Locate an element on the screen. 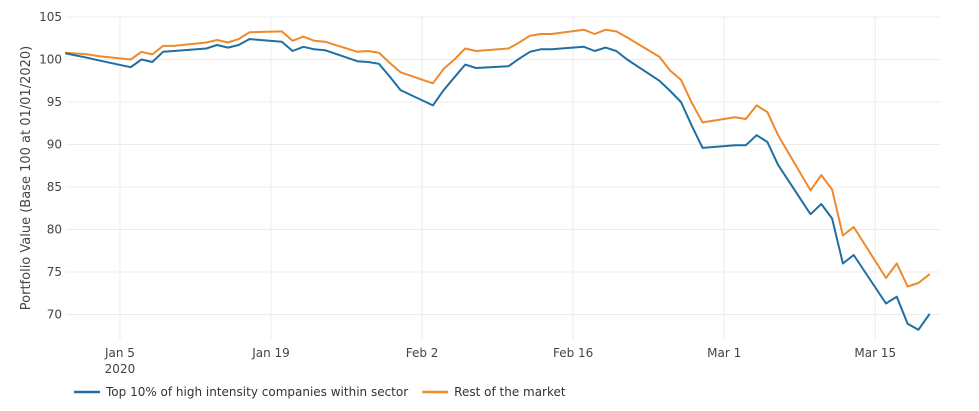 This screenshot has width=979, height=411. legend-label-2: Rest of the market is located at coordinates (510, 392).